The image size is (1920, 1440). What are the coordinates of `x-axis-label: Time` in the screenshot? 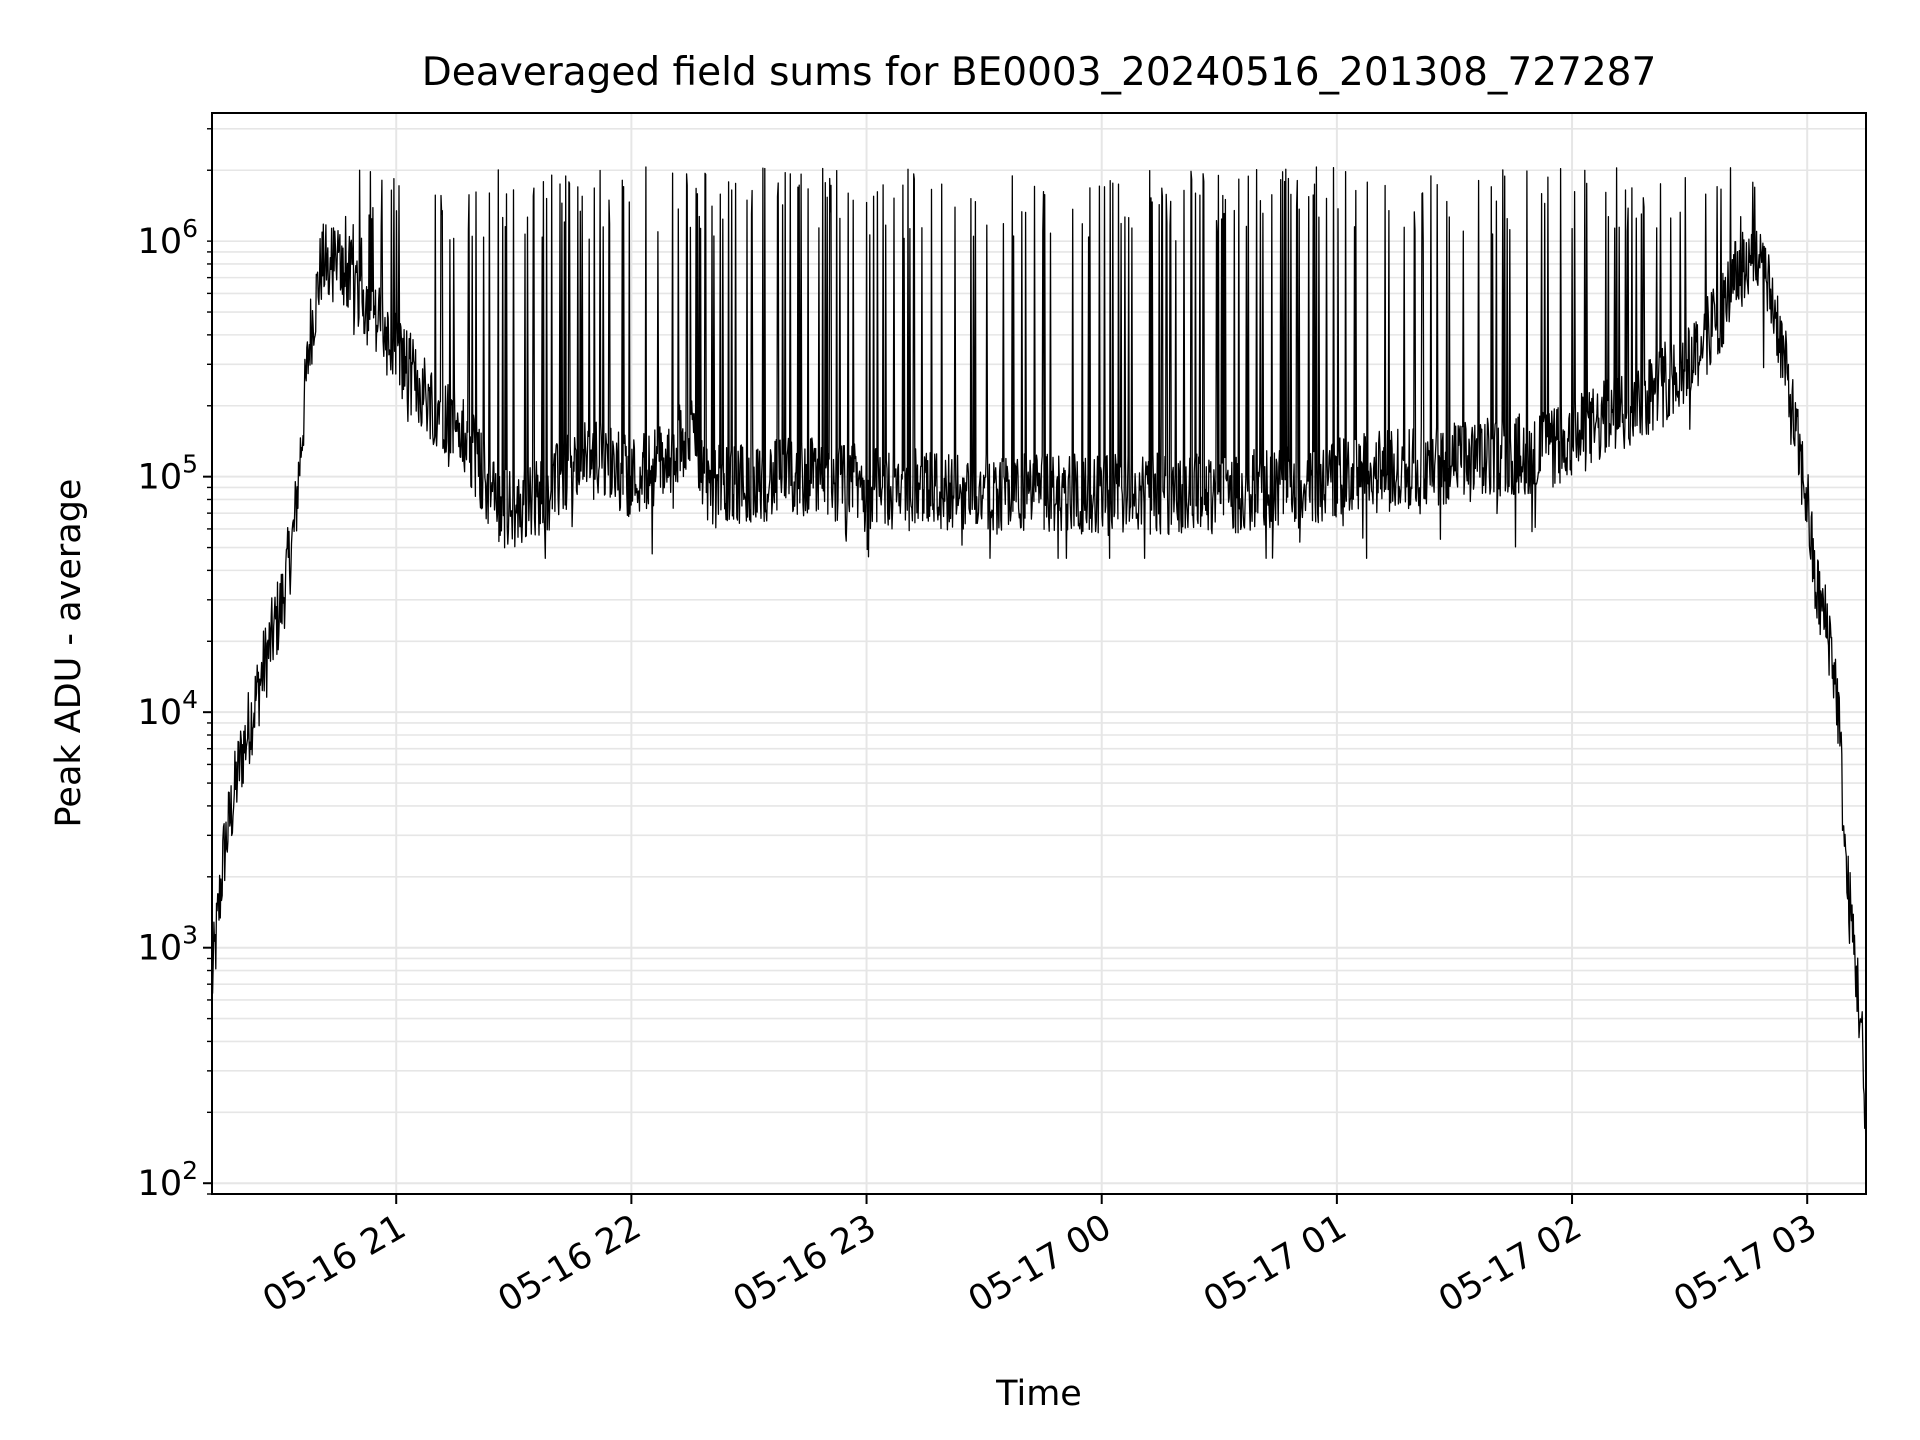 It's located at (1038, 1394).